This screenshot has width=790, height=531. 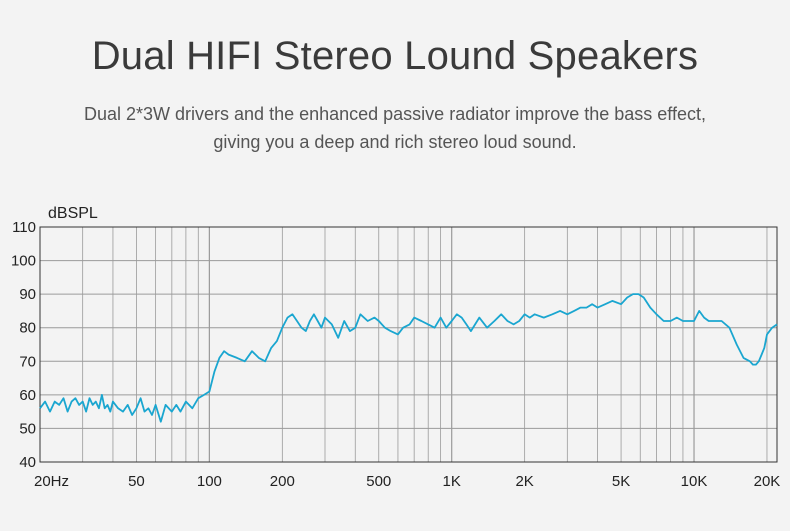 What do you see at coordinates (24, 227) in the screenshot?
I see `y-tick-label: 110` at bounding box center [24, 227].